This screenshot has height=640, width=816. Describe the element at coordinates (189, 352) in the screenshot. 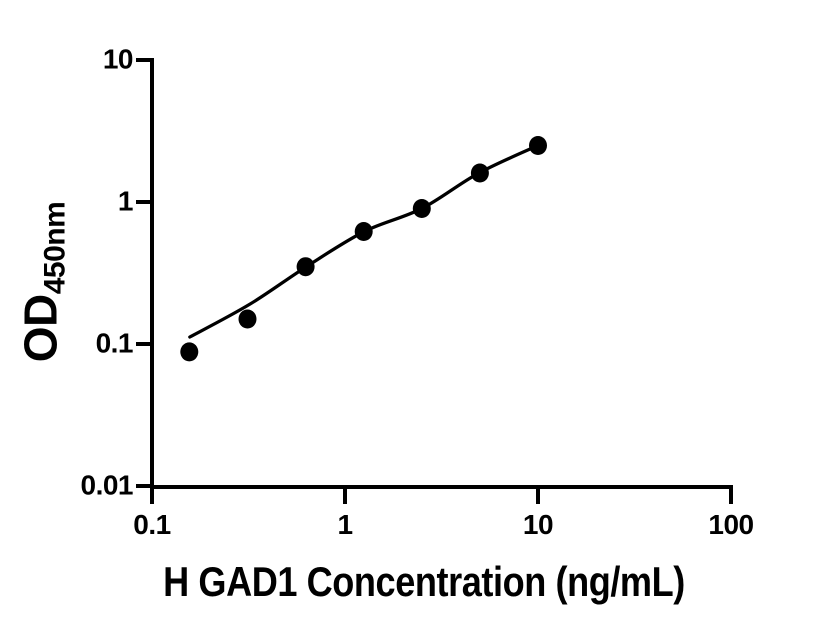

I see `data-point-0.156` at that location.